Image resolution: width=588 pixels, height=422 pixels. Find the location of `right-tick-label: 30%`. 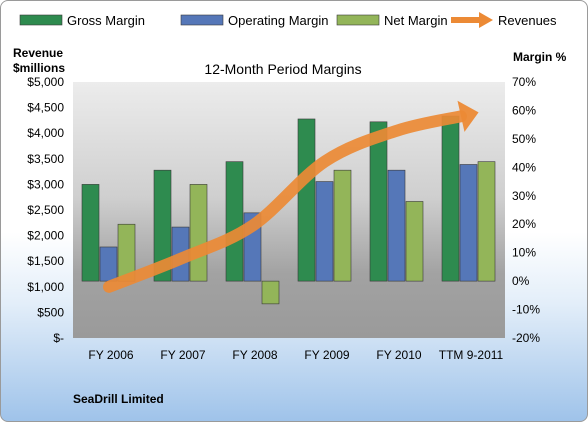

right-tick-label: 30% is located at coordinates (524, 196).